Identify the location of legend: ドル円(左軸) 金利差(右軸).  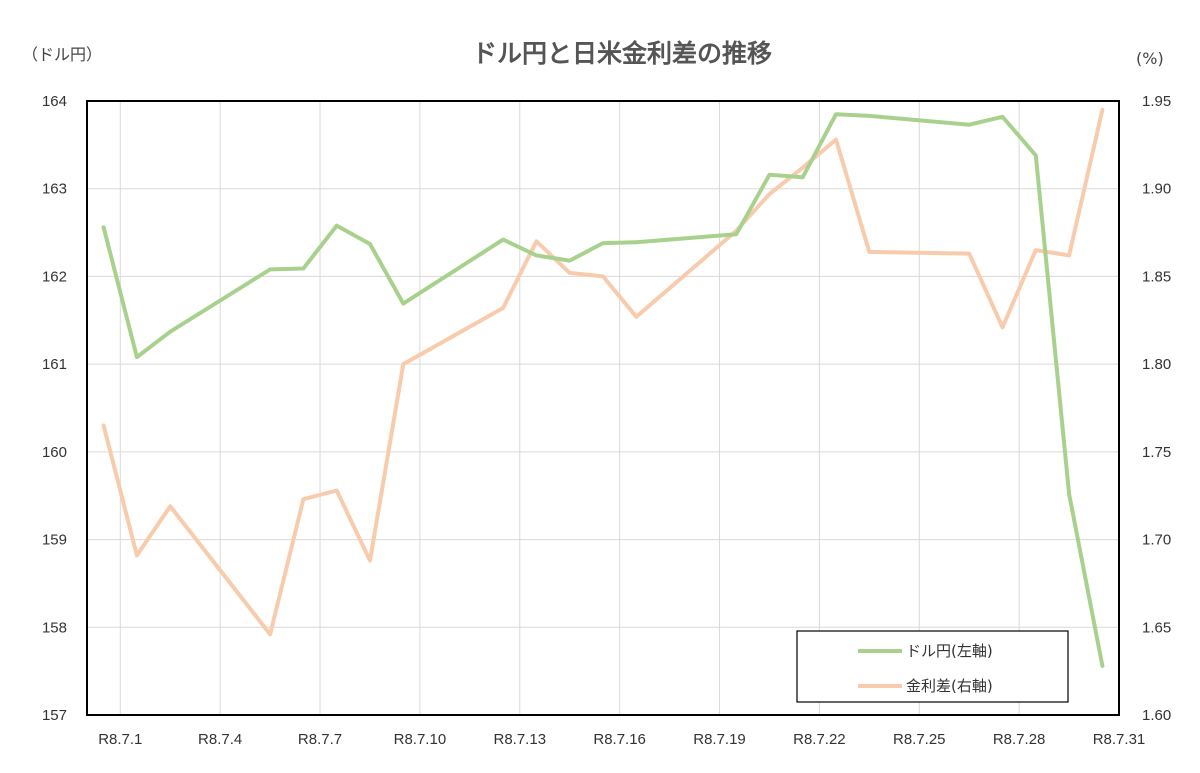
(932, 666).